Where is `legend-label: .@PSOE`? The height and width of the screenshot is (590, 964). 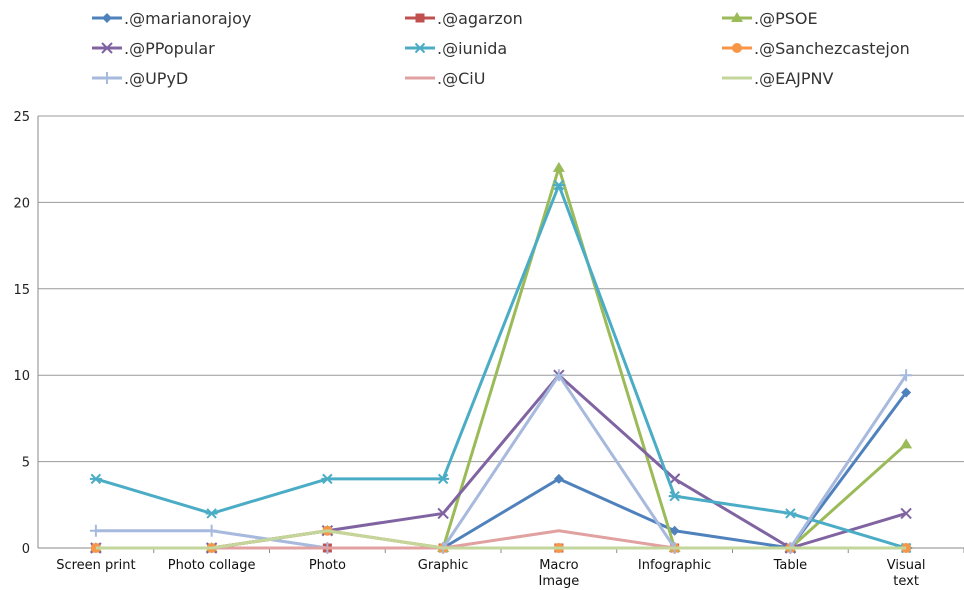 legend-label: .@PSOE is located at coordinates (786, 18).